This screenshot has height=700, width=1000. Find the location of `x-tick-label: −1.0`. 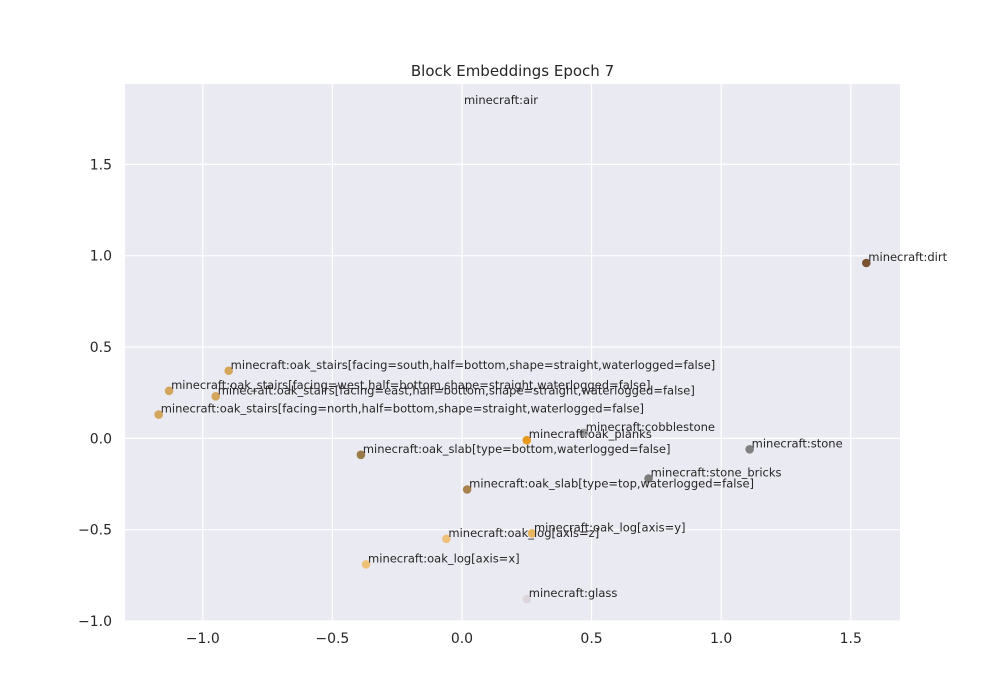

x-tick-label: −1.0 is located at coordinates (203, 639).